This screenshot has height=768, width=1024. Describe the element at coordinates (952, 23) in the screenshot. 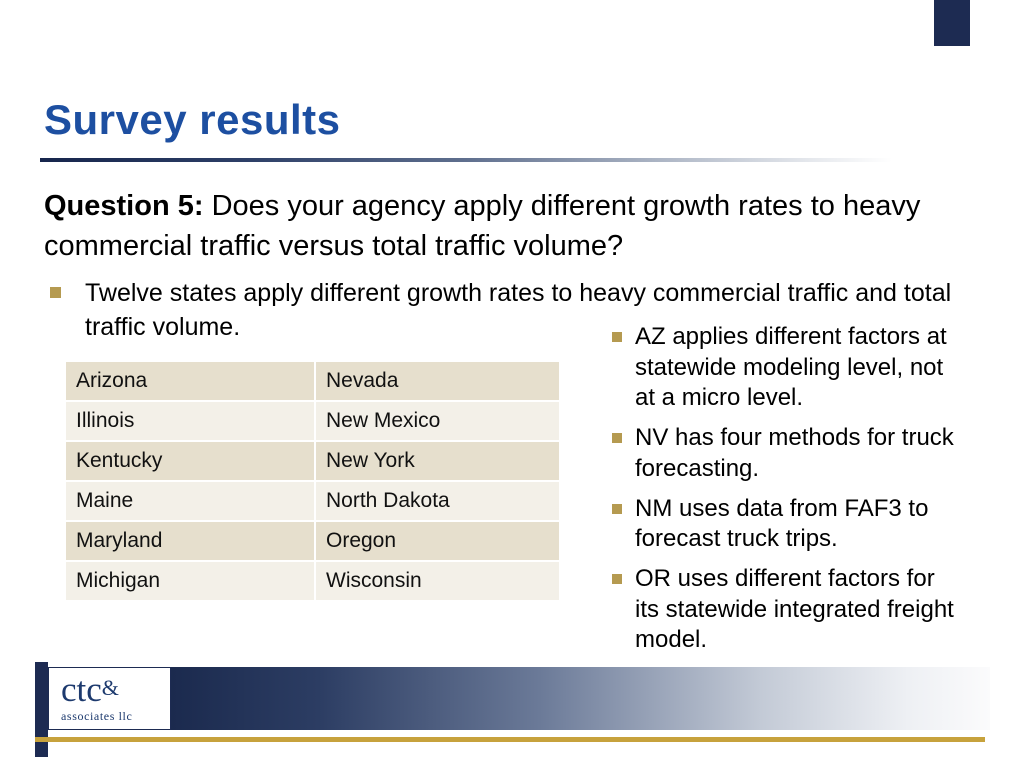

I see `top-right-accent-block` at that location.